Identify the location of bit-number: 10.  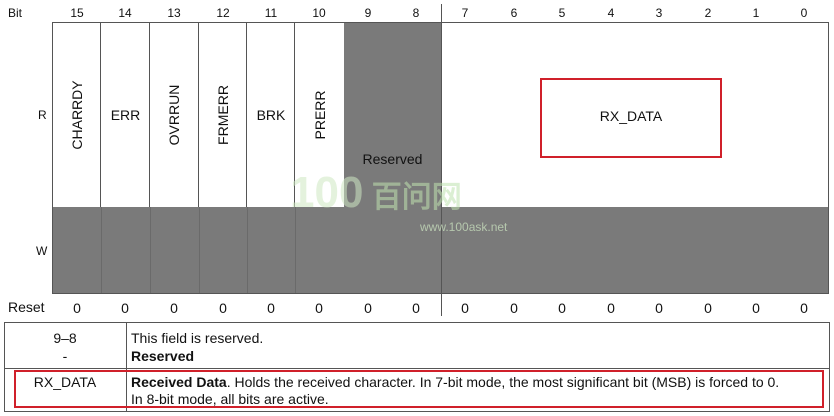
(319, 13).